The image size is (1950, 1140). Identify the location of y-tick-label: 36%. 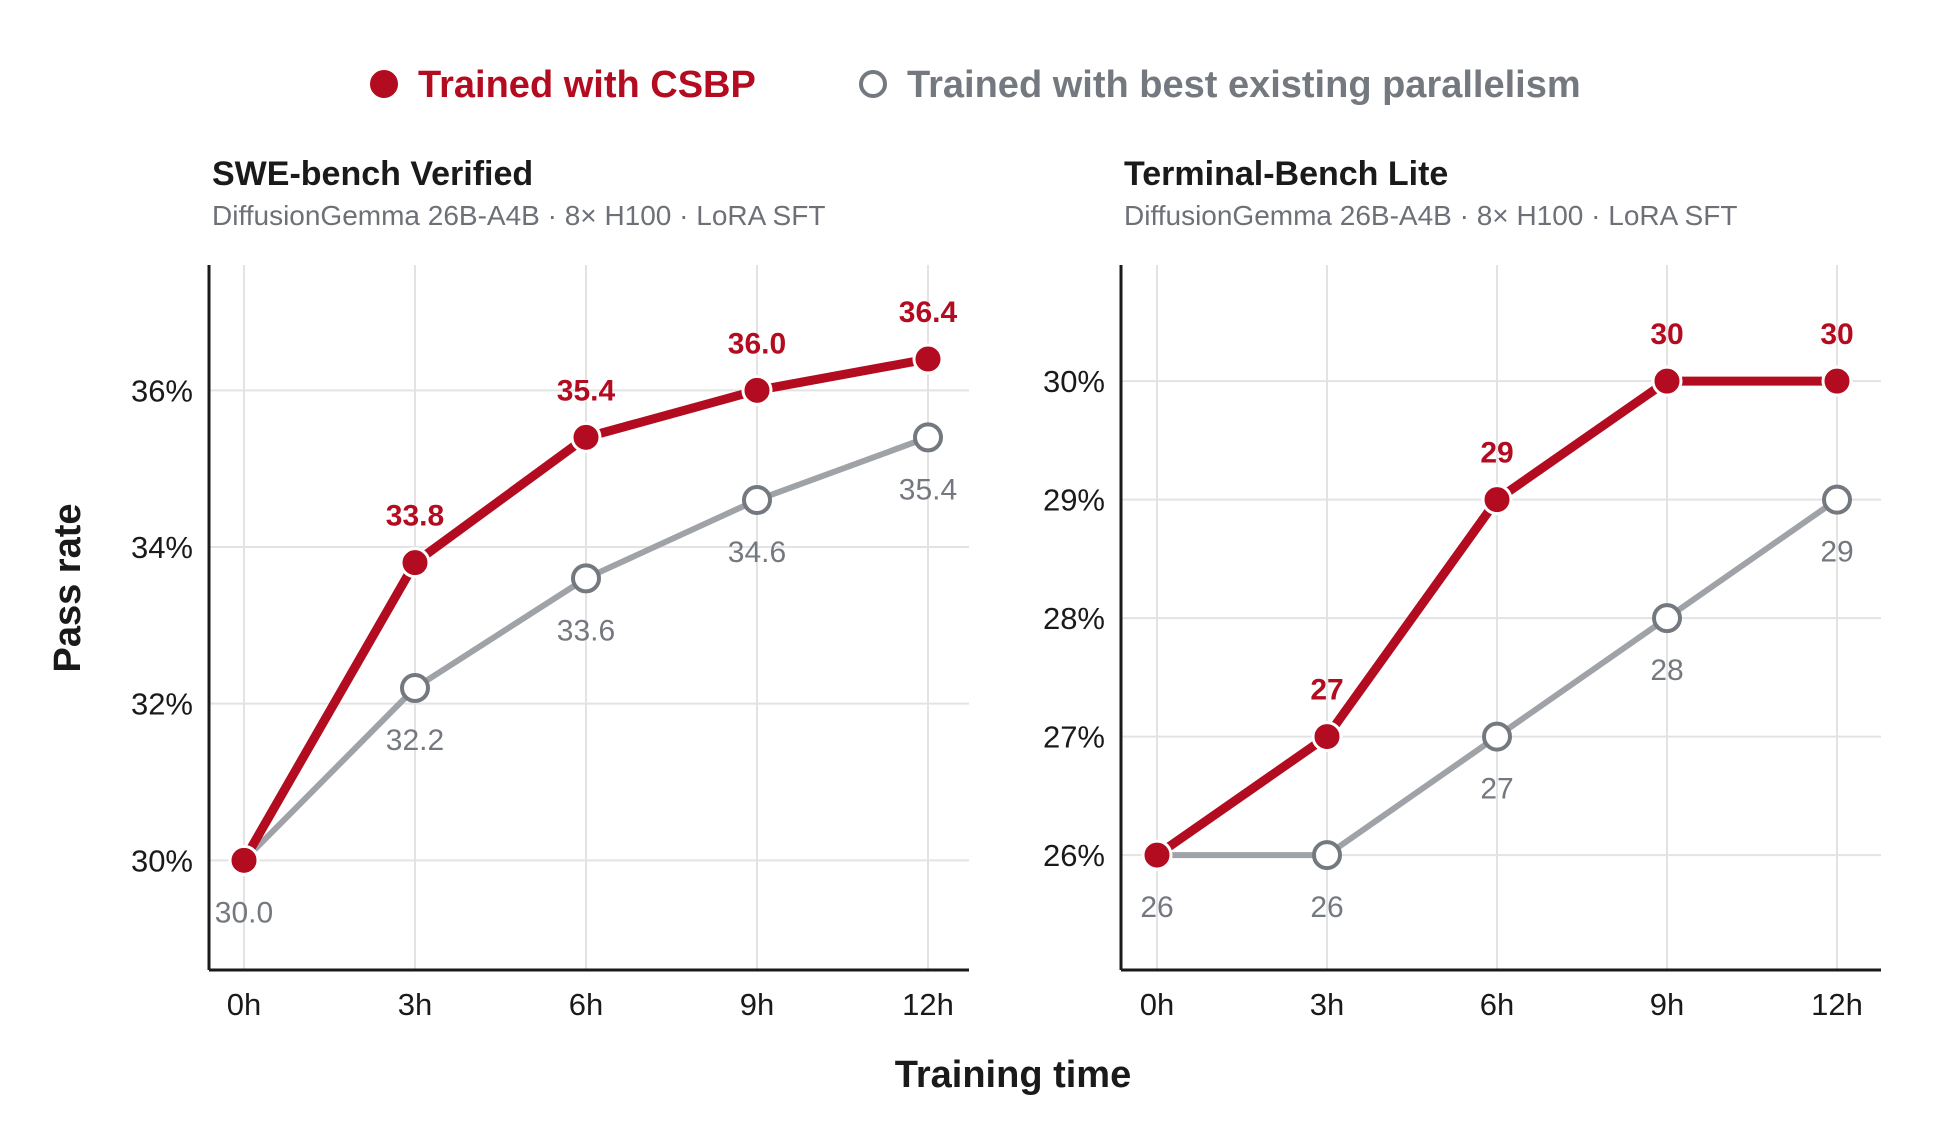
(162, 390).